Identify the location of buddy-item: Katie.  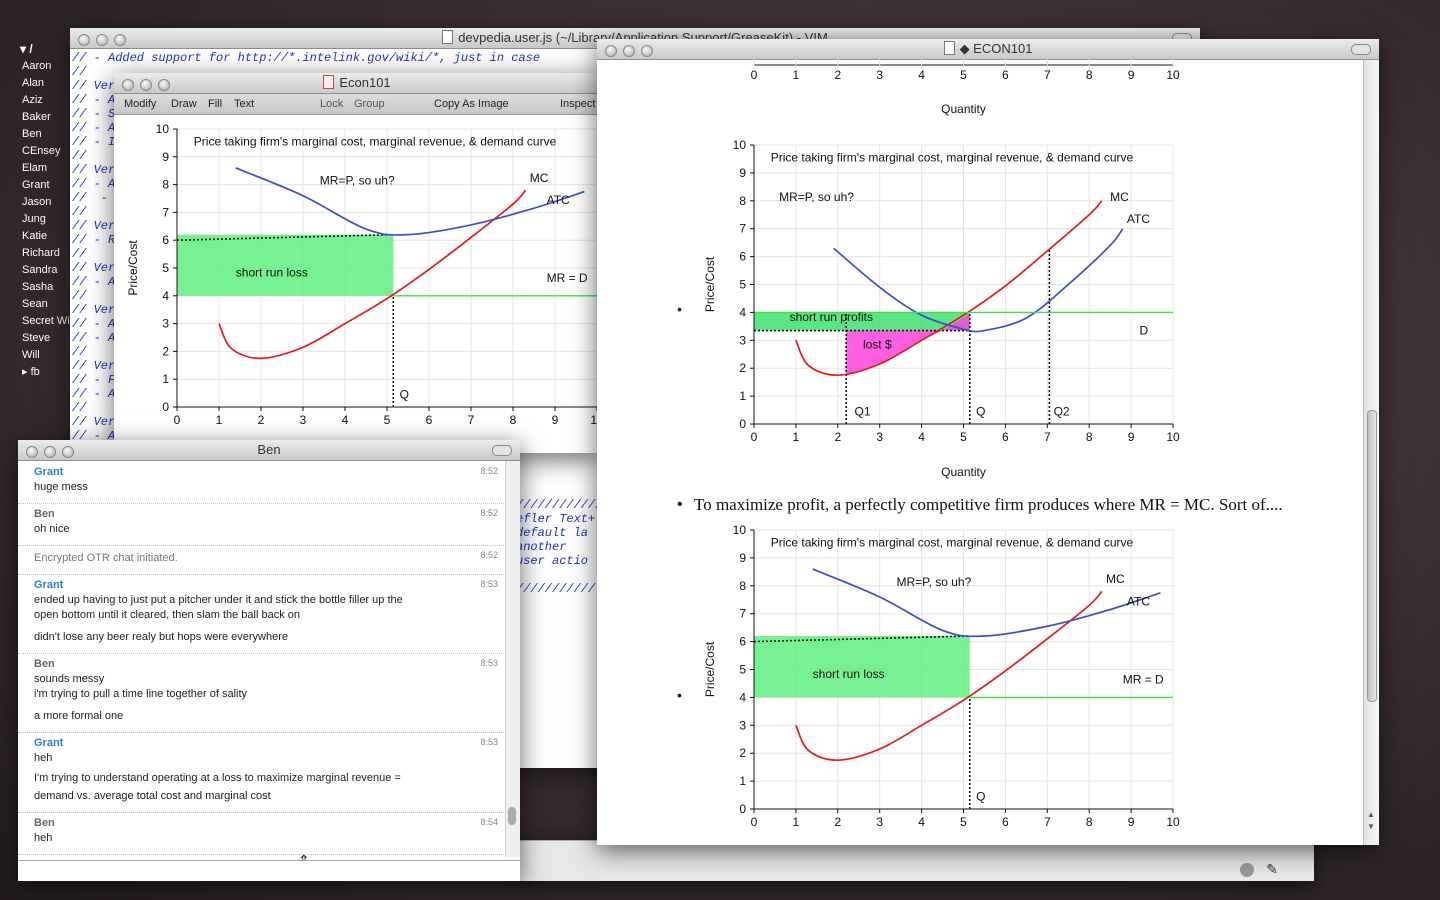
(35, 236).